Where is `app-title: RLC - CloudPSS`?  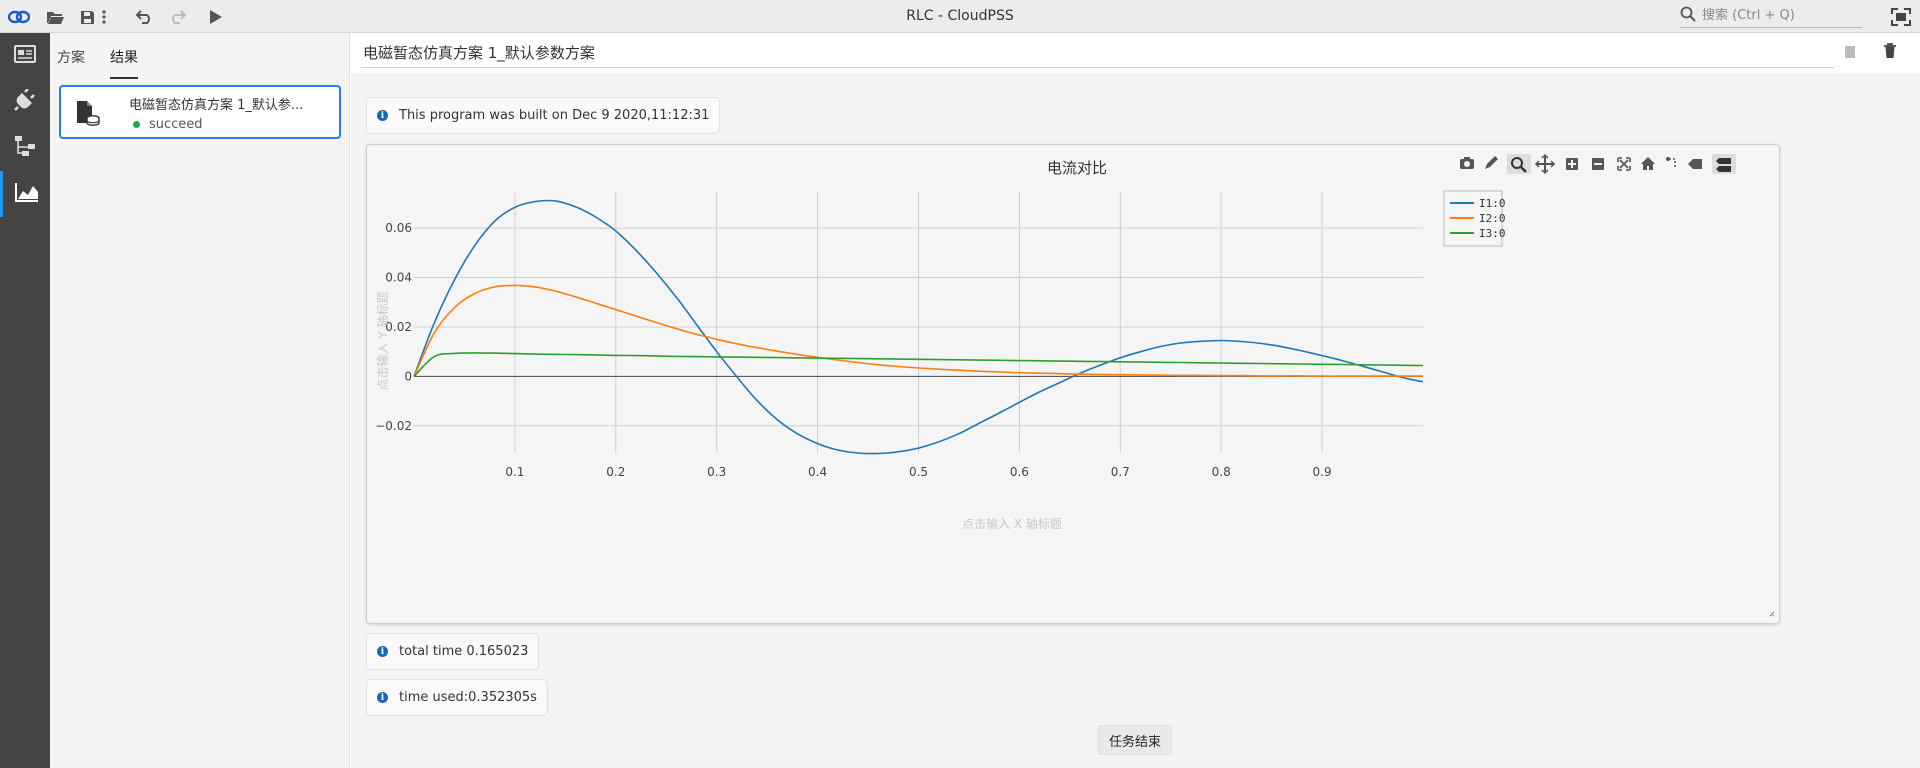
app-title: RLC - CloudPSS is located at coordinates (960, 16).